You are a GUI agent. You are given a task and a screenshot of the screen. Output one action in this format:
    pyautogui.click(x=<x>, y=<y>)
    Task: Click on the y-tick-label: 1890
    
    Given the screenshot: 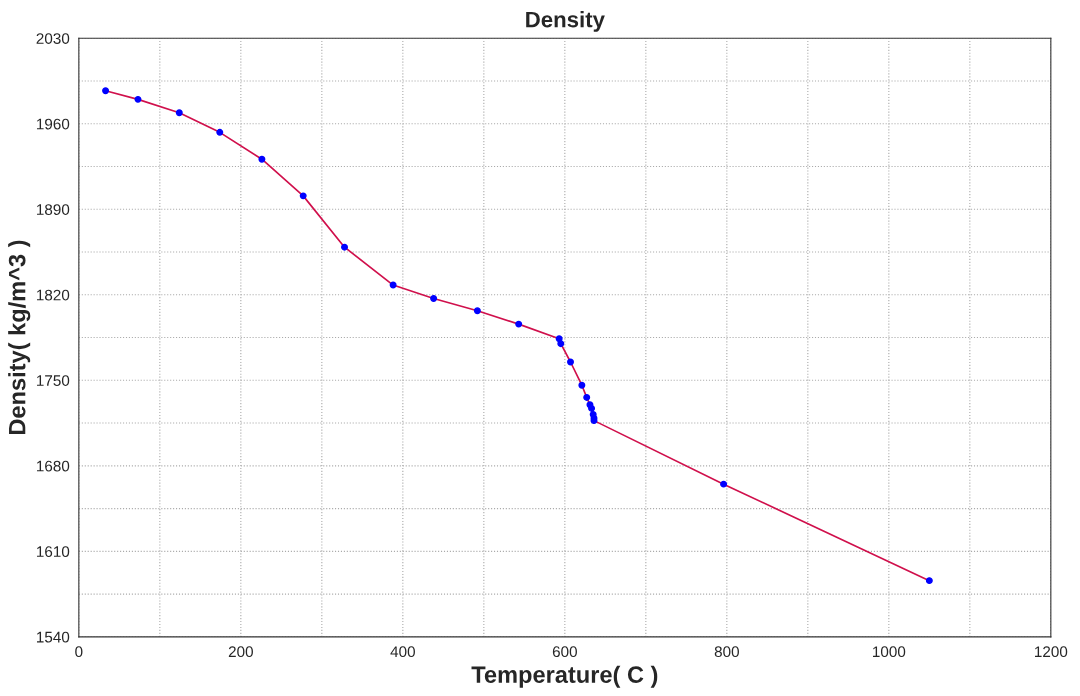 What is the action you would take?
    pyautogui.click(x=53, y=209)
    